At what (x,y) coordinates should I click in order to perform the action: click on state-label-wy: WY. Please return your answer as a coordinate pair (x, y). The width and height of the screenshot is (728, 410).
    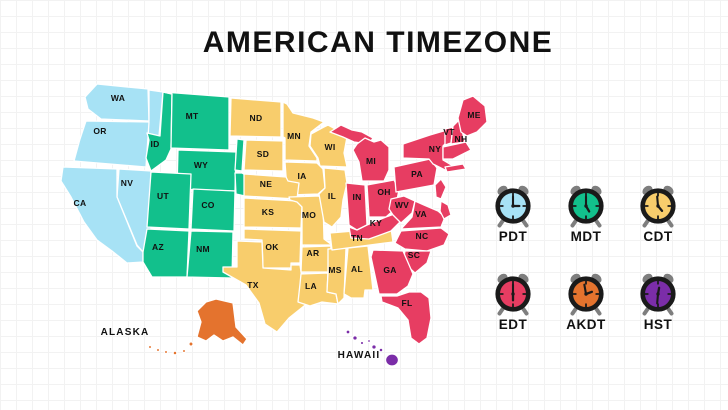
    Looking at the image, I should click on (201, 165).